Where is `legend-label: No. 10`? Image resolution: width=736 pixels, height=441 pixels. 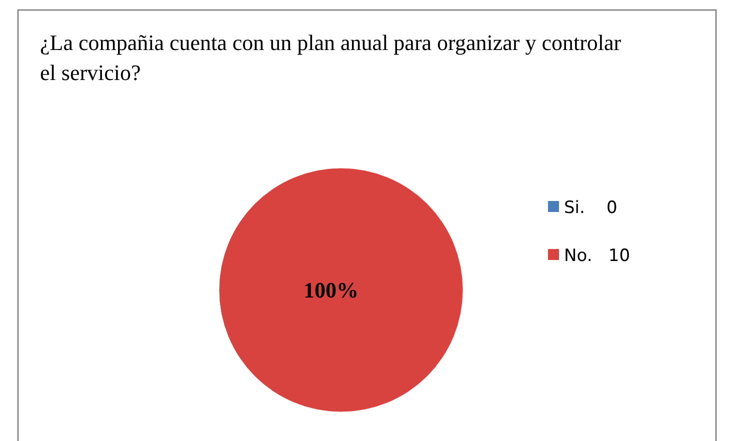 legend-label: No. 10 is located at coordinates (597, 256).